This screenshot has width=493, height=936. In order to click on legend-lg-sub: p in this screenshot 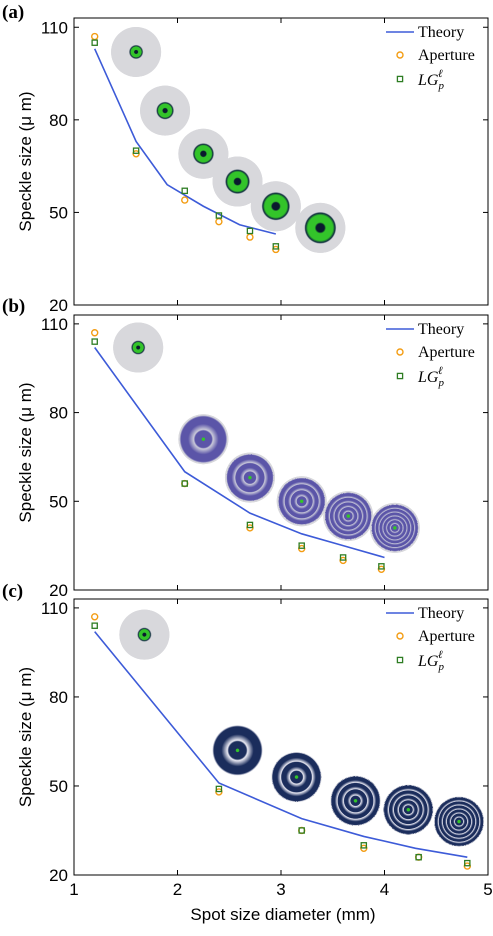, I will do `click(440, 667)`.